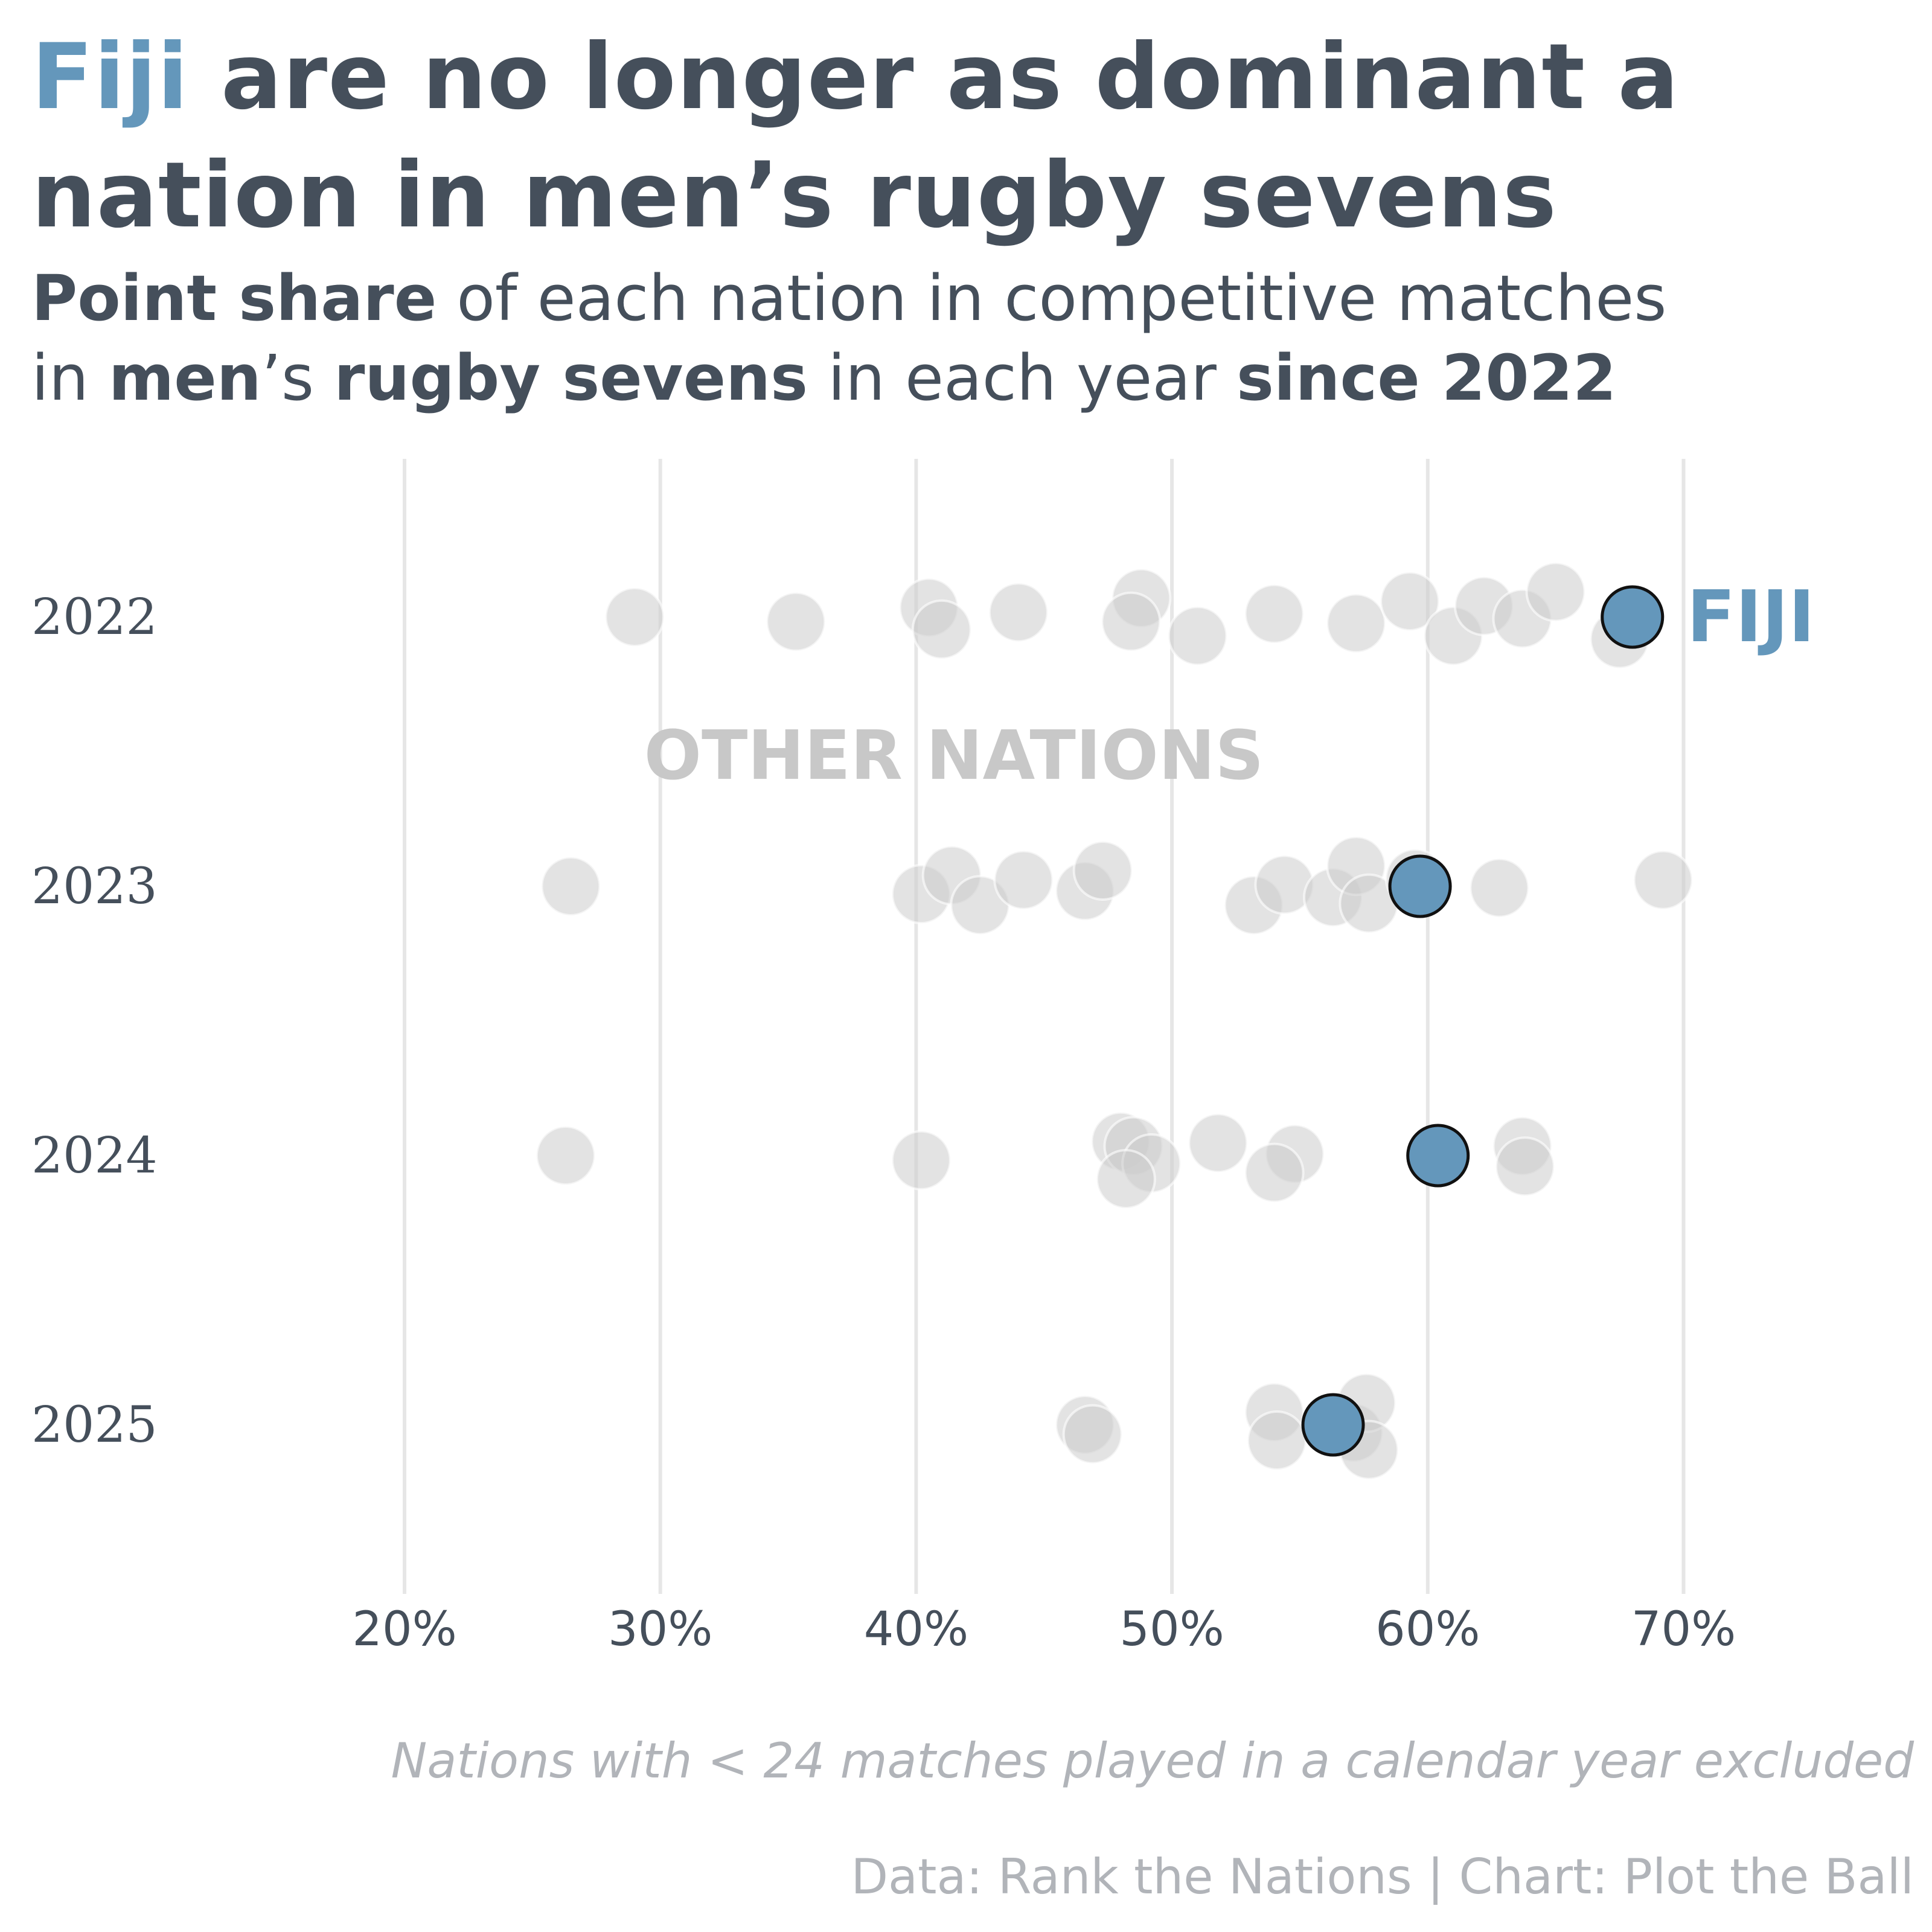 This screenshot has height=1932, width=1932. What do you see at coordinates (1171, 1630) in the screenshot?
I see `x-tick-label: 50%` at bounding box center [1171, 1630].